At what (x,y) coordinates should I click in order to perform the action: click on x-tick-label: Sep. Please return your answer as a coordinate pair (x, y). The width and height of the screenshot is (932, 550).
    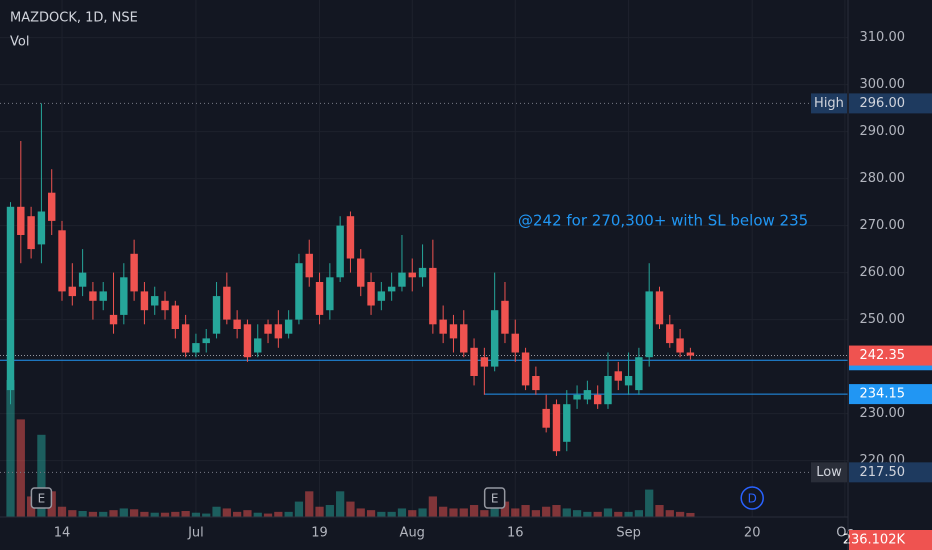
    Looking at the image, I should click on (628, 533).